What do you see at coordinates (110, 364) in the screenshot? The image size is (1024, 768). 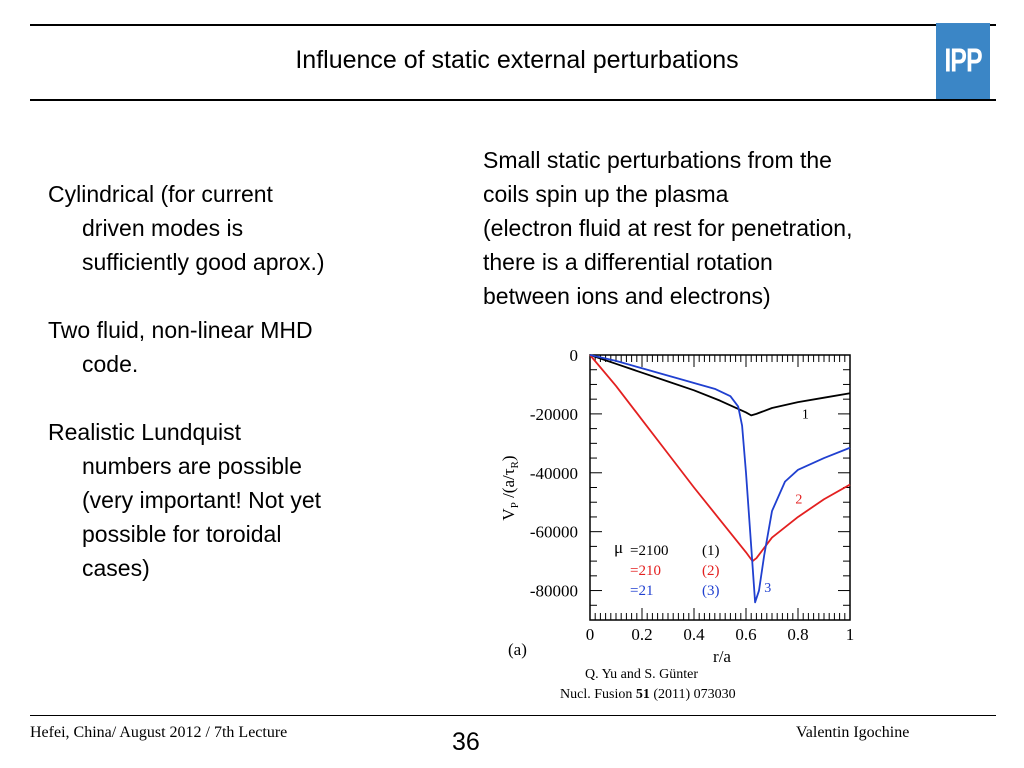 I see `bullet-line: code.` at bounding box center [110, 364].